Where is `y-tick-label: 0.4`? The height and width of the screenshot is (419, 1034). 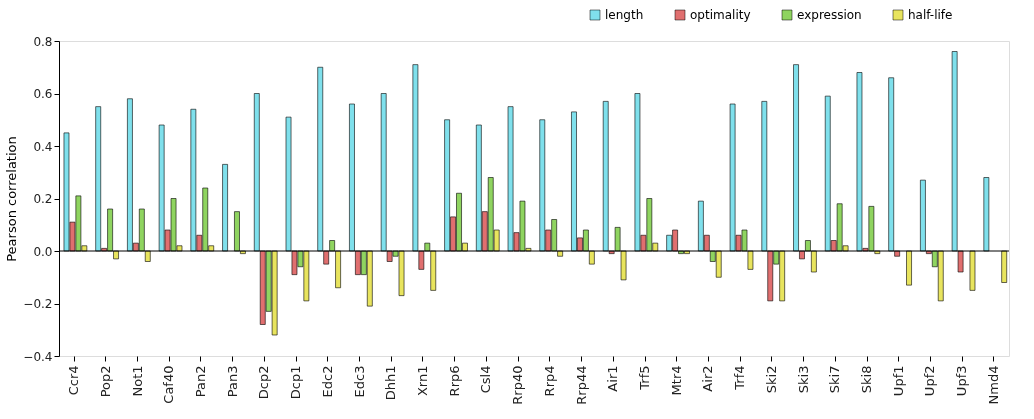
y-tick-label: 0.4 is located at coordinates (43, 146).